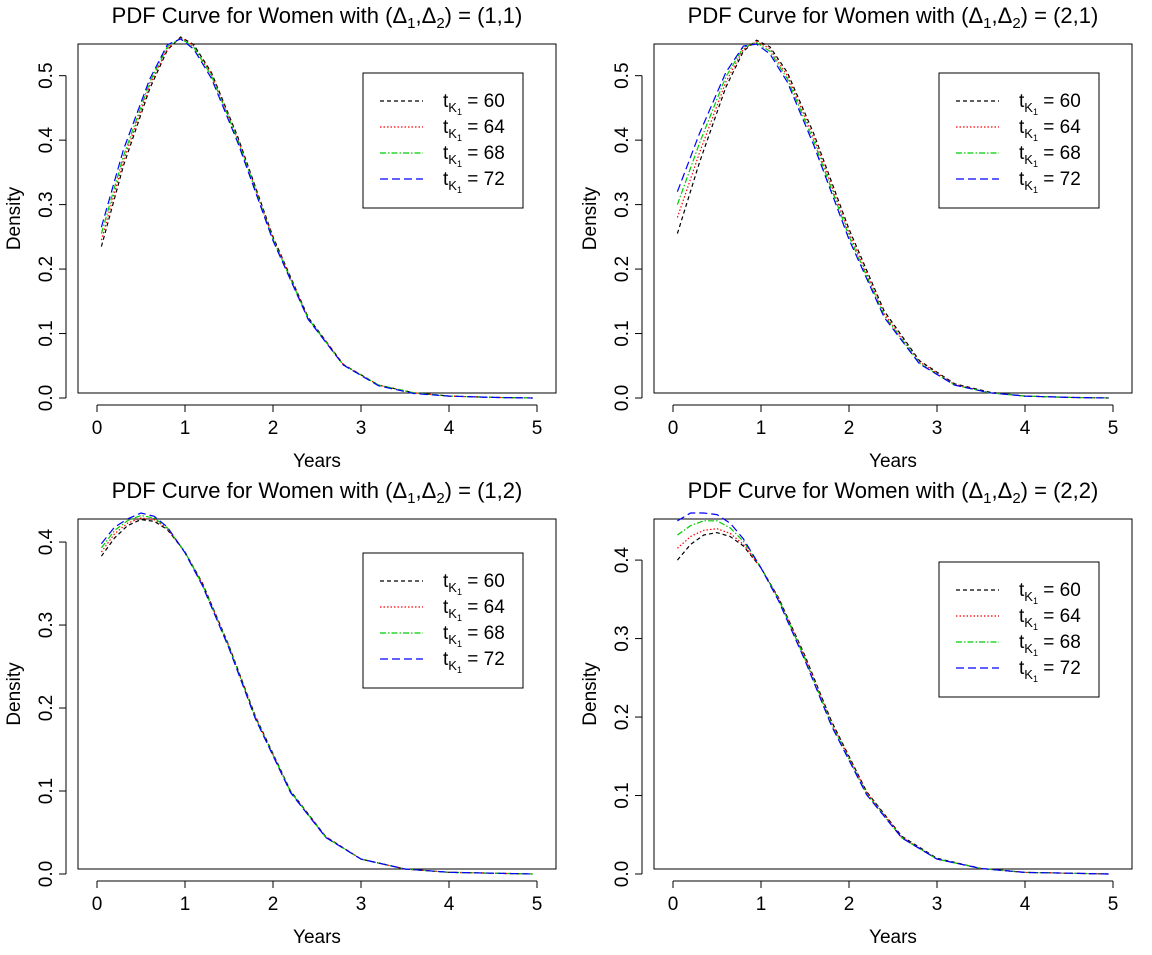  I want to click on y-axis: 0.0 0.1 0.2 0.3 0.4, so click(627, 716).